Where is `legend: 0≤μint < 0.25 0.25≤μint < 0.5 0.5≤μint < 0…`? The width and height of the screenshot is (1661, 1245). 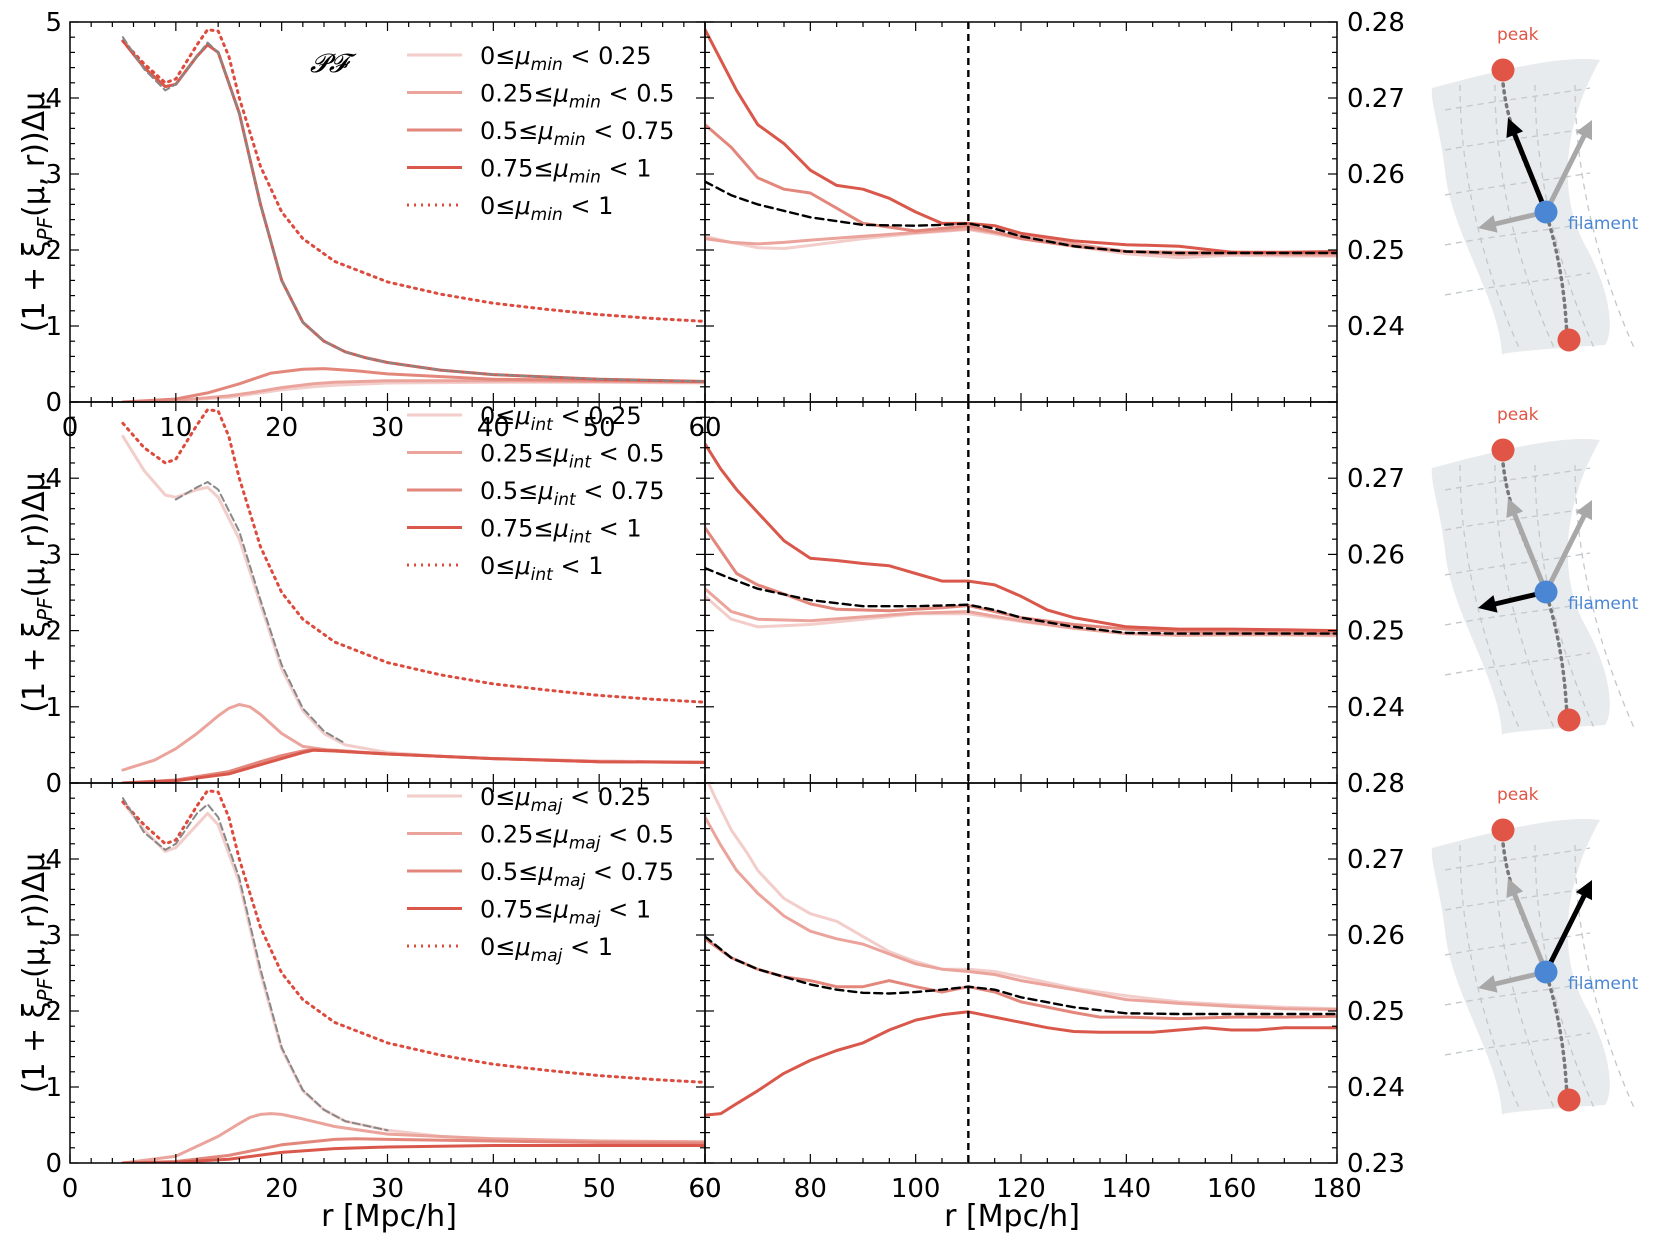 legend: 0≤μint < 0.25 0.25≤μint < 0.5 0.5≤μint < 0… is located at coordinates (536, 493).